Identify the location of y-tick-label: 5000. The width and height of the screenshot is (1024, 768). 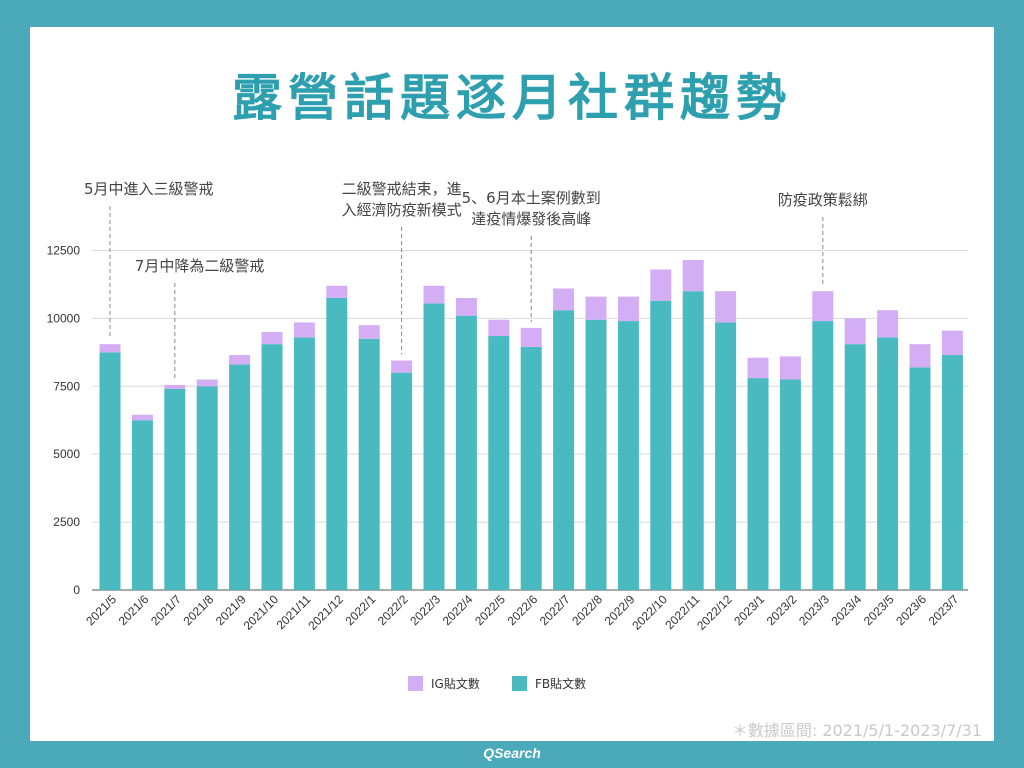
(66, 454).